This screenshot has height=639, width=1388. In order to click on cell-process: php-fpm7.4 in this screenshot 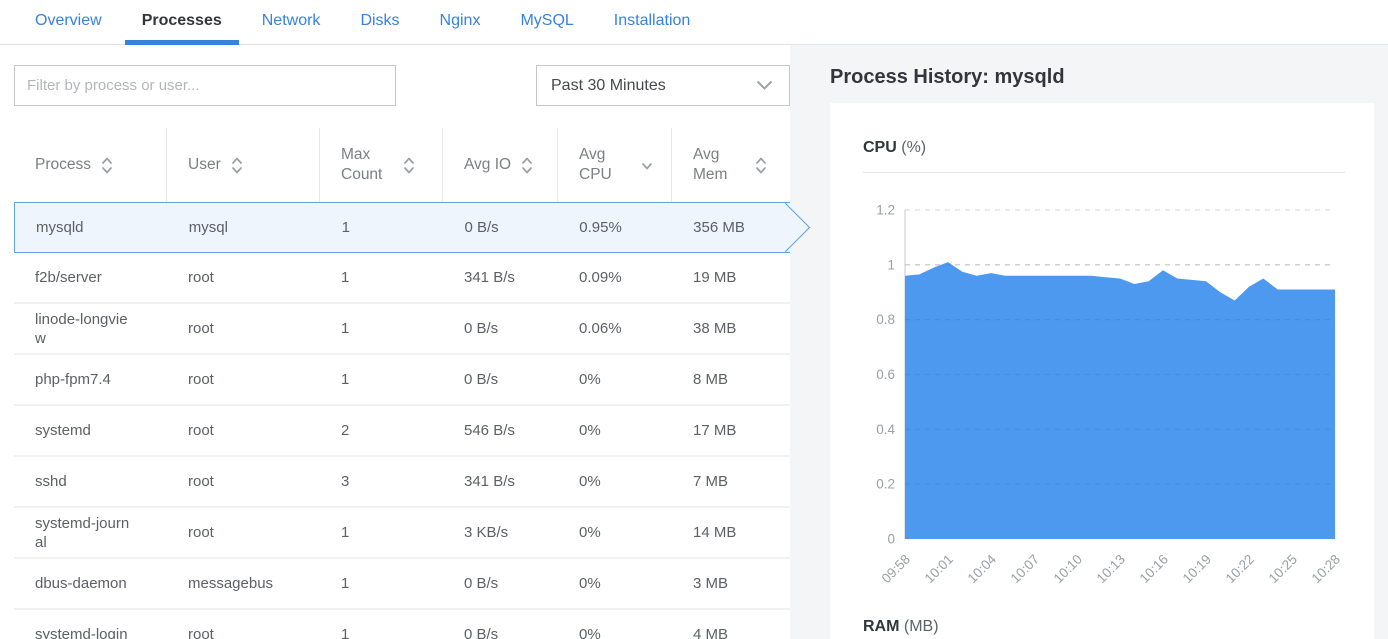, I will do `click(73, 379)`.